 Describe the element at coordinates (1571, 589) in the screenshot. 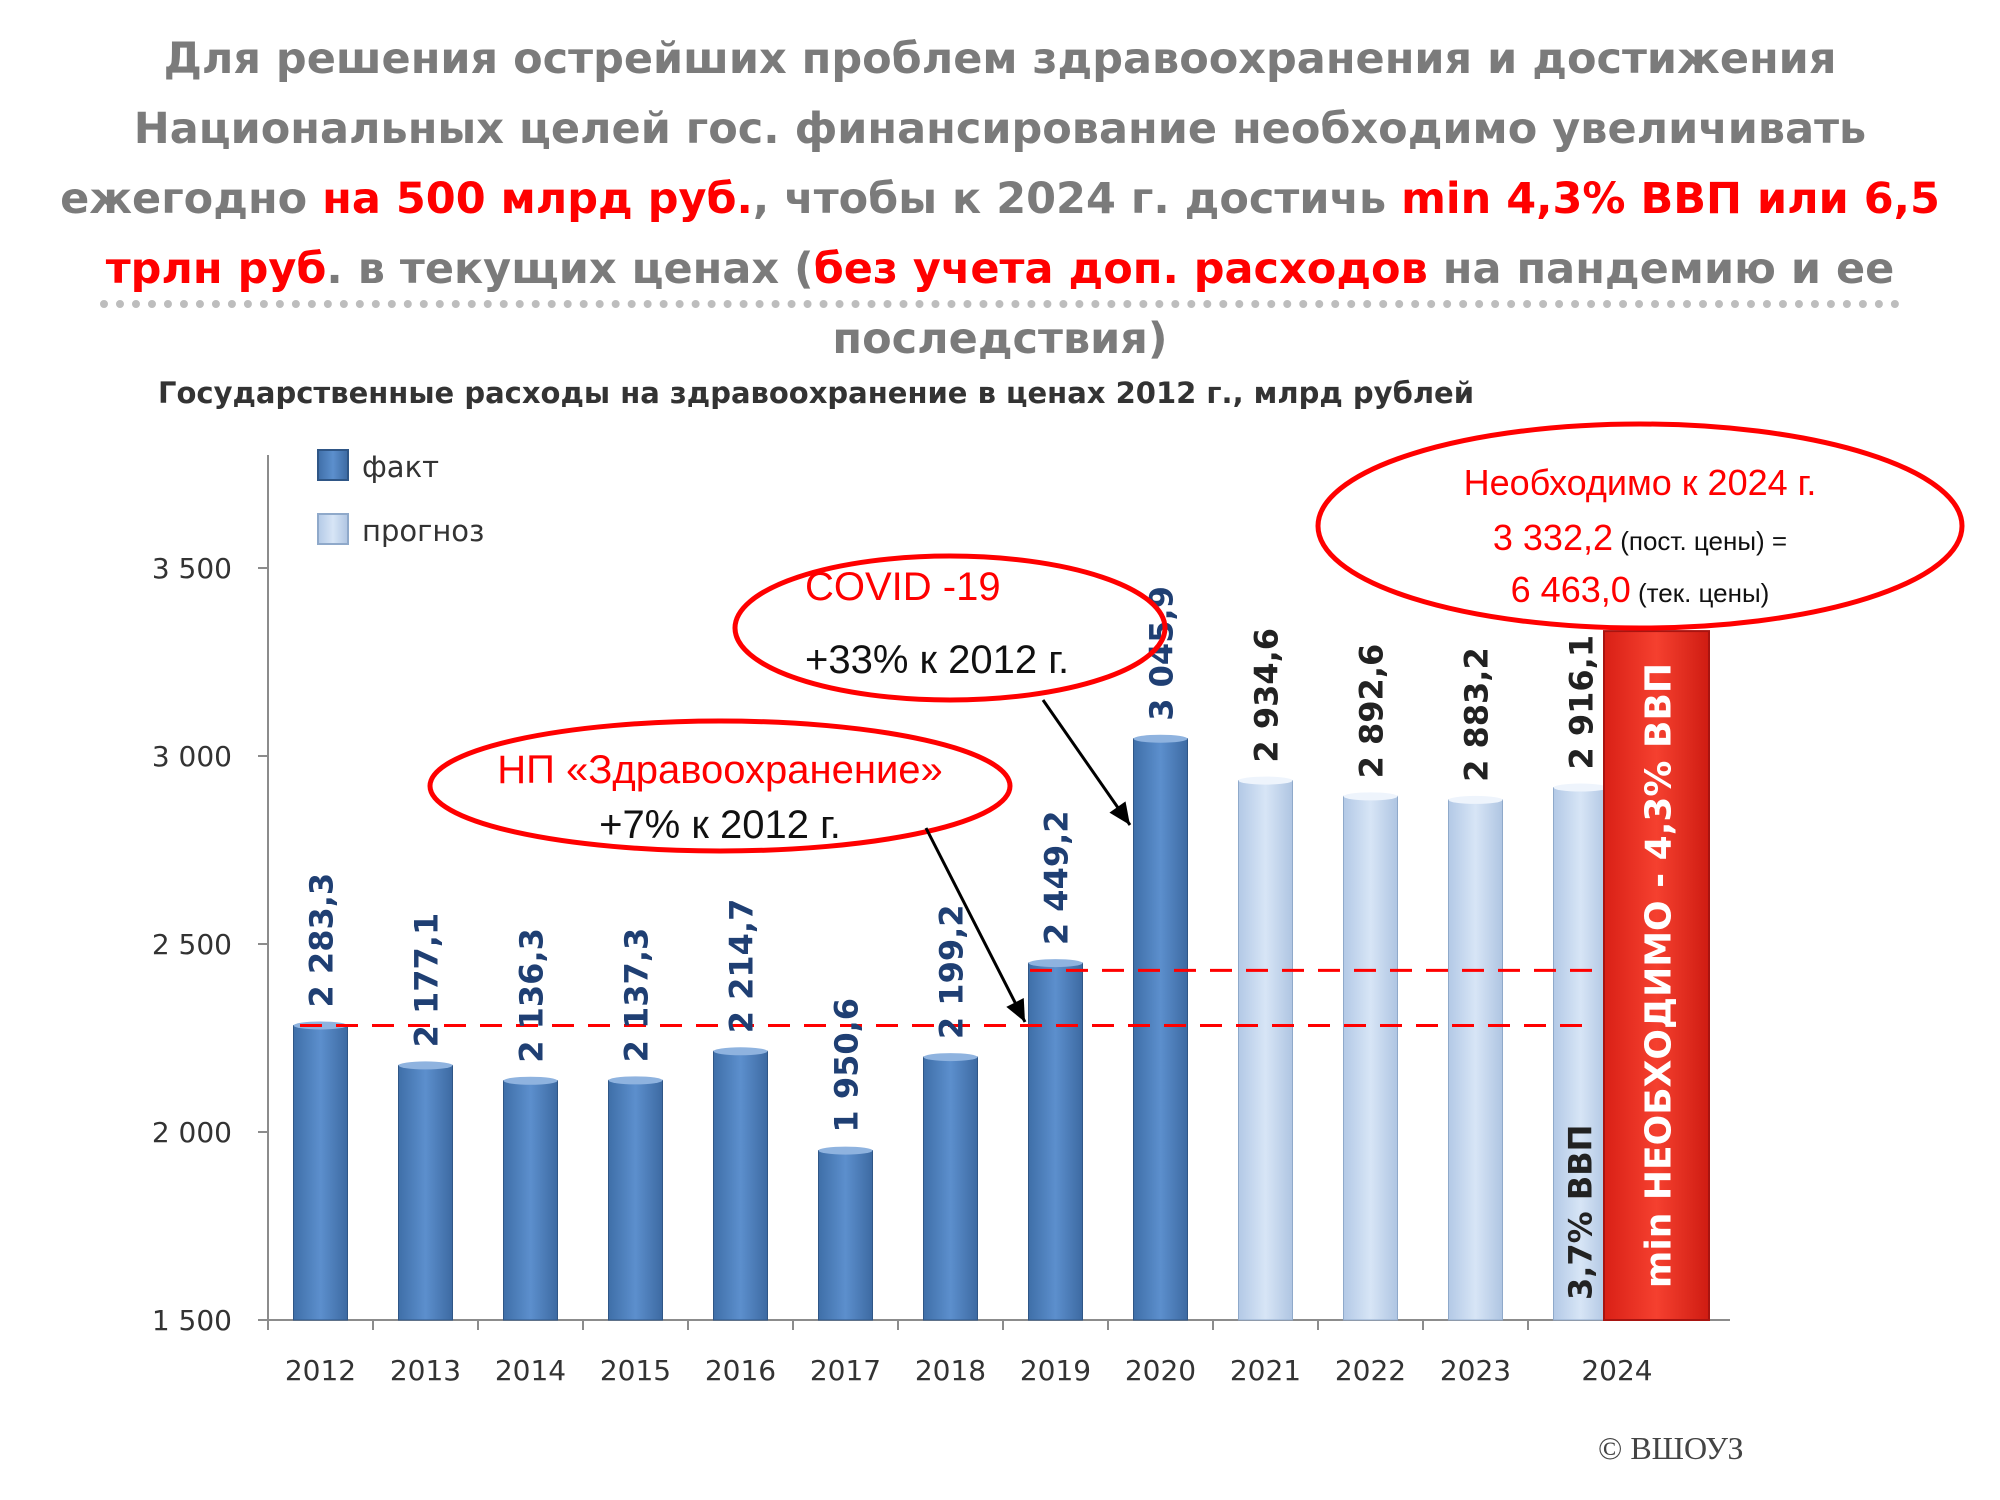

I see `needed-value-current-number: 6 463,0` at that location.